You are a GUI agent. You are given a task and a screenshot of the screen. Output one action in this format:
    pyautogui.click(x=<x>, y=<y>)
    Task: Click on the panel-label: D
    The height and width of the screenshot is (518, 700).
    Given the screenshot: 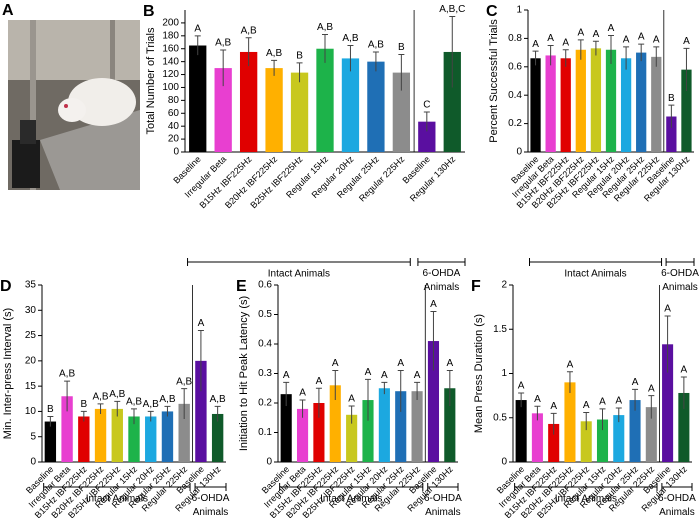 What is the action you would take?
    pyautogui.click(x=6, y=286)
    